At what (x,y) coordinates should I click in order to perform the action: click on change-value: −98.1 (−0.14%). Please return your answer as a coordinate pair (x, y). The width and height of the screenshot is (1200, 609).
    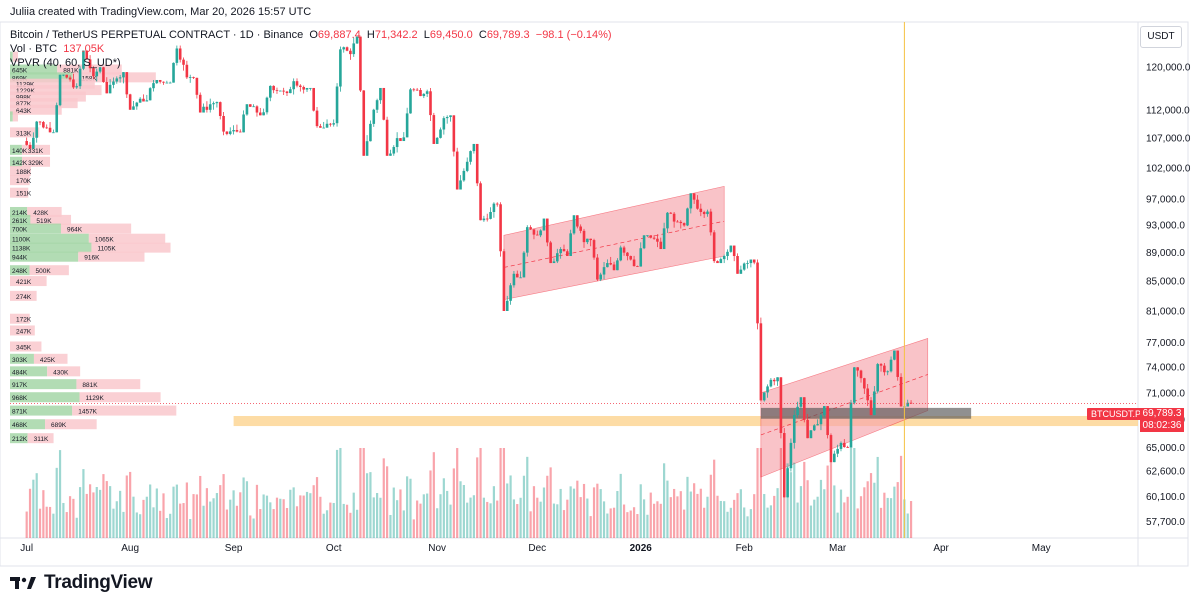
    Looking at the image, I should click on (573, 35).